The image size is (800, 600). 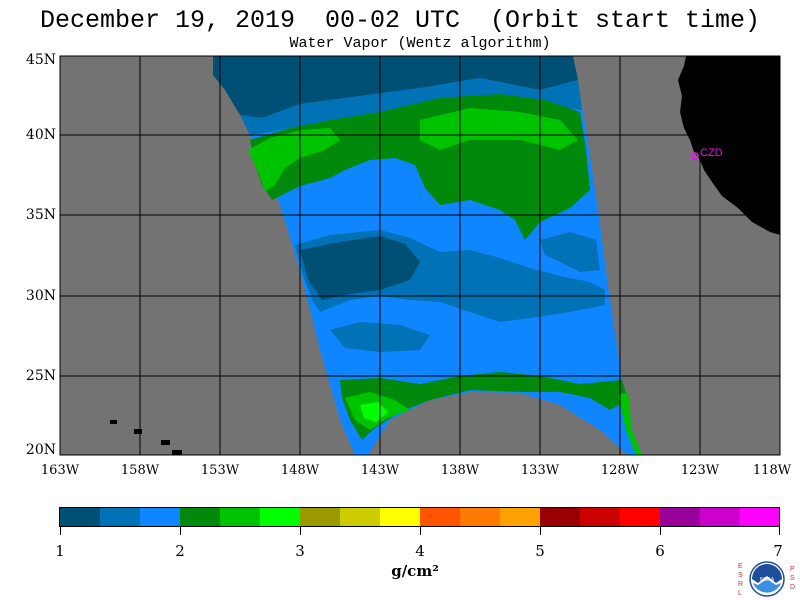 I want to click on station-label: CZD, so click(x=711, y=153).